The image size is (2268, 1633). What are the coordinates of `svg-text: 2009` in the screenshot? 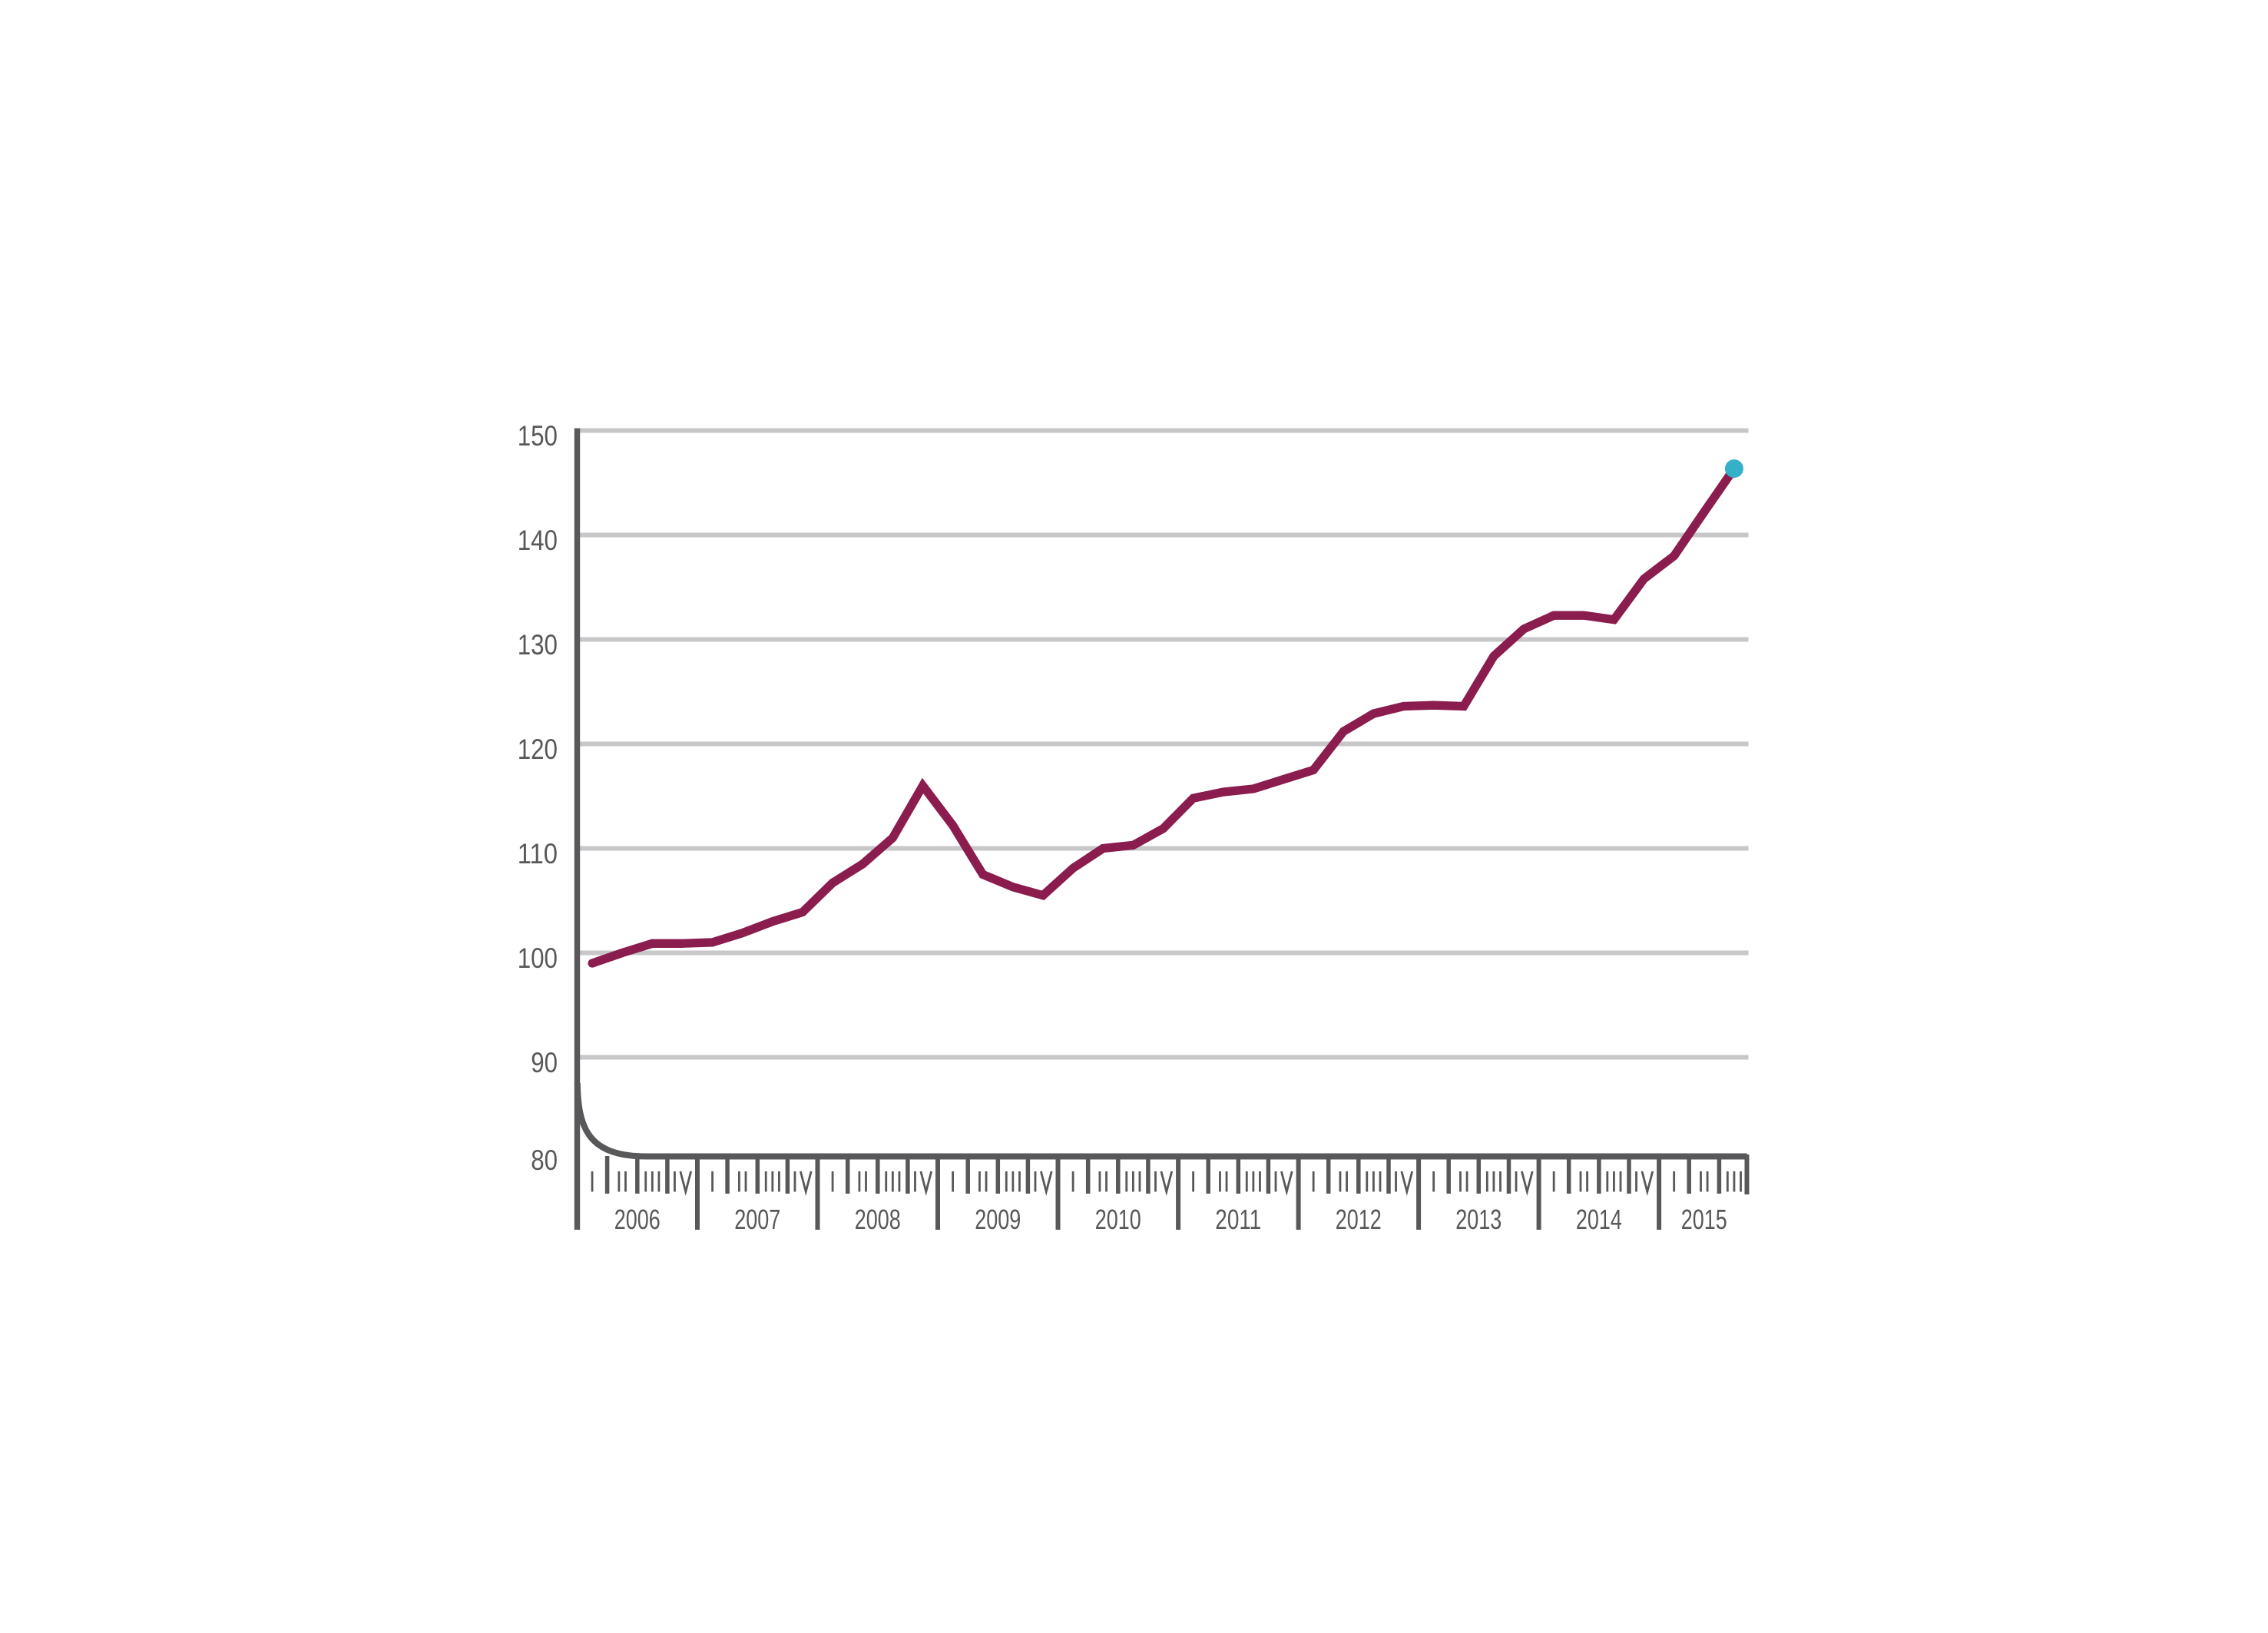 It's located at (998, 1219).